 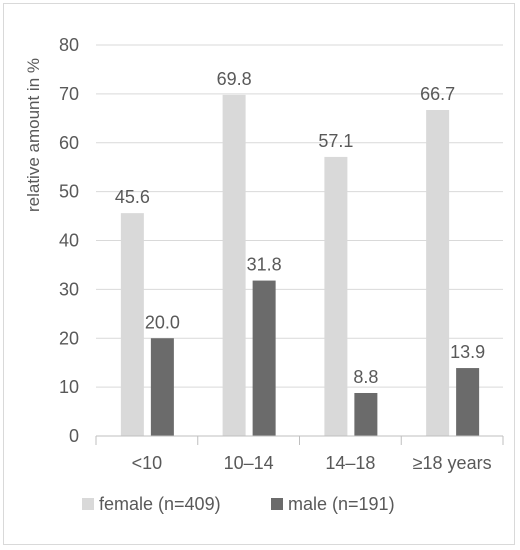 What do you see at coordinates (264, 265) in the screenshot?
I see `data-label: 31.8` at bounding box center [264, 265].